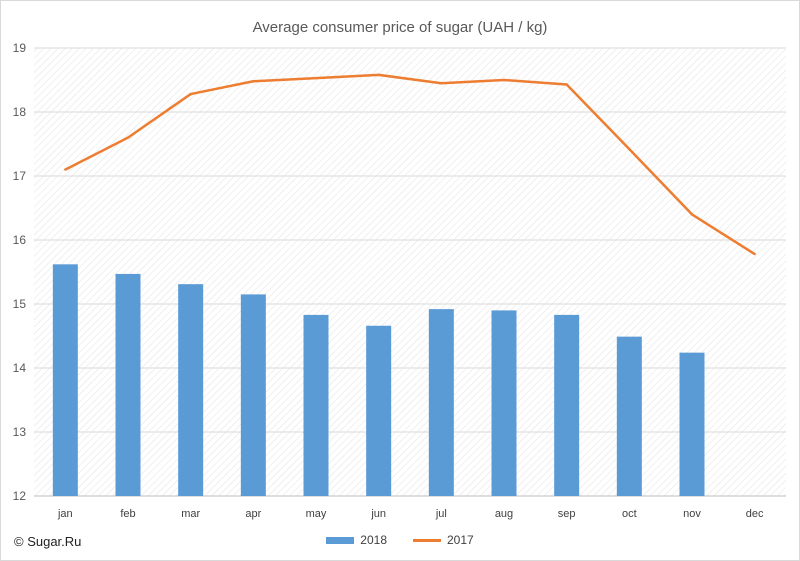 The width and height of the screenshot is (800, 561). What do you see at coordinates (692, 514) in the screenshot?
I see `x-tick-label: nov` at bounding box center [692, 514].